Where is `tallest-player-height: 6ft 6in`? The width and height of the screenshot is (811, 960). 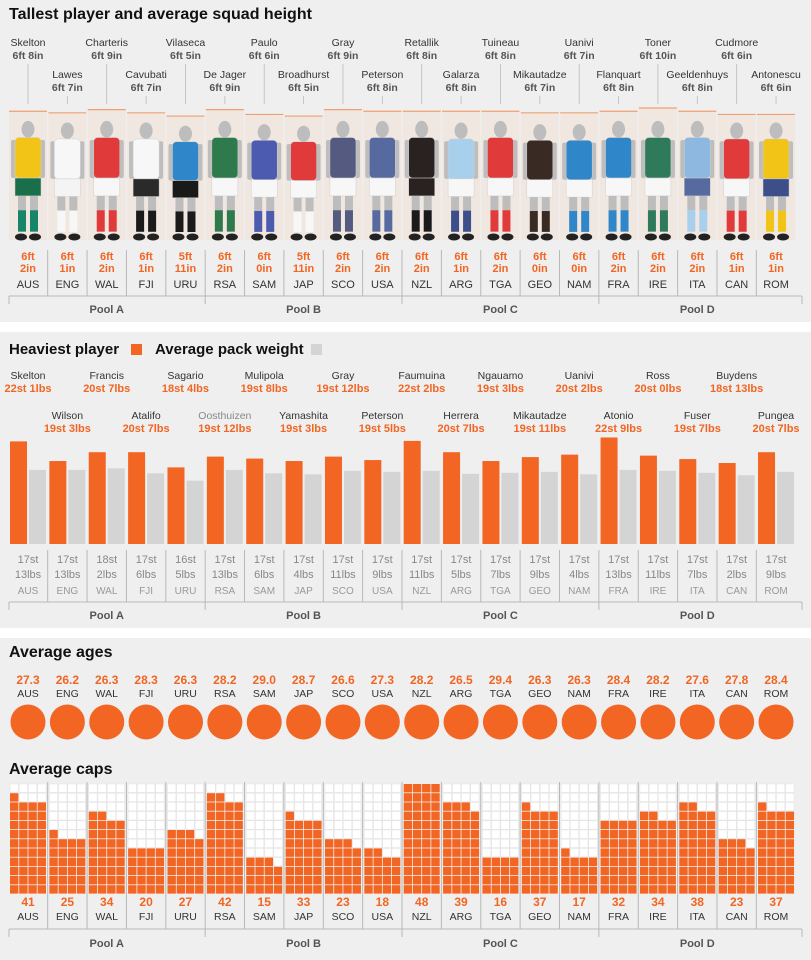
tallest-player-height: 6ft 6in is located at coordinates (736, 56).